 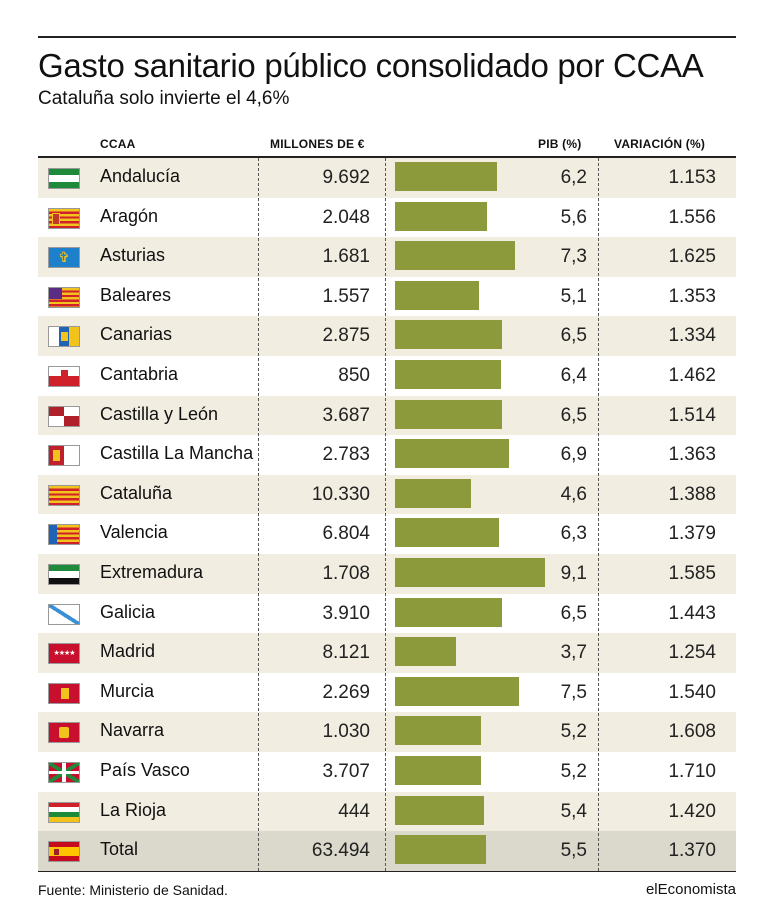 I want to click on table-row: Andalucía 9.692 6,2 1.153, so click(x=387, y=178).